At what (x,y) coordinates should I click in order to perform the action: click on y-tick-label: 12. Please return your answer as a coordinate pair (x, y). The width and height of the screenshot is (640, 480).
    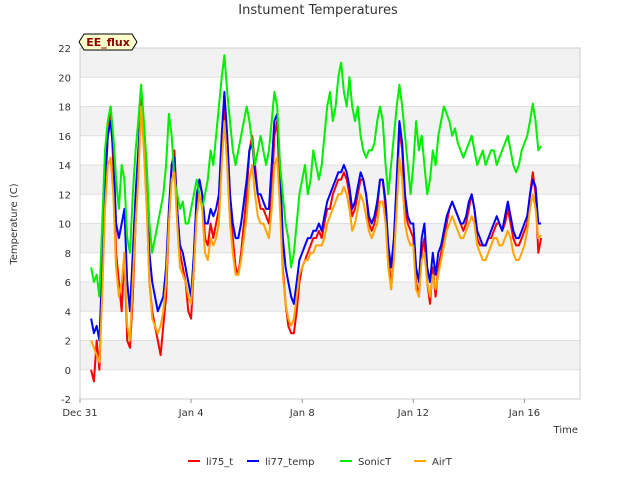
    Looking at the image, I should click on (64, 195).